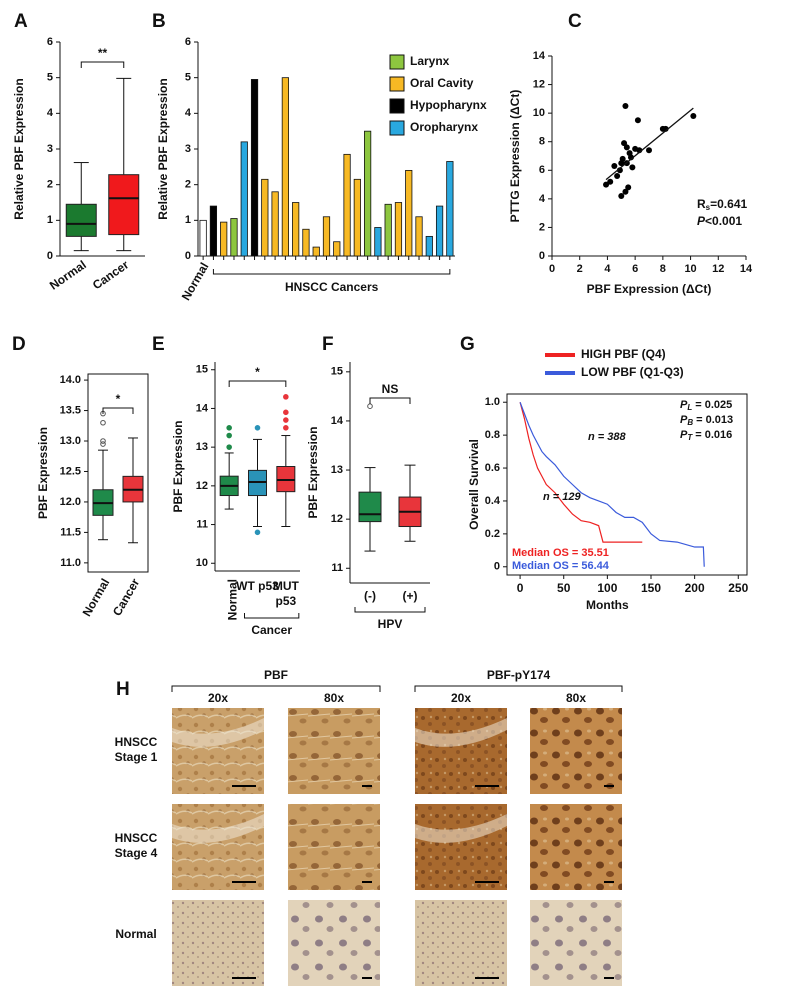 The image size is (800, 1008). Describe the element at coordinates (690, 437) in the screenshot. I see `p-subscript: T` at that location.